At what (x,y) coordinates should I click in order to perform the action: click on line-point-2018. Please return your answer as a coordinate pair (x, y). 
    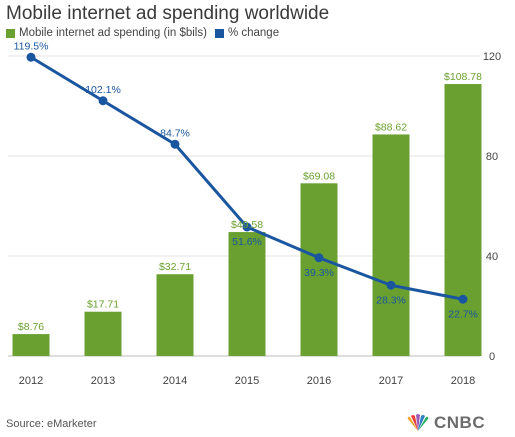
    Looking at the image, I should click on (463, 299).